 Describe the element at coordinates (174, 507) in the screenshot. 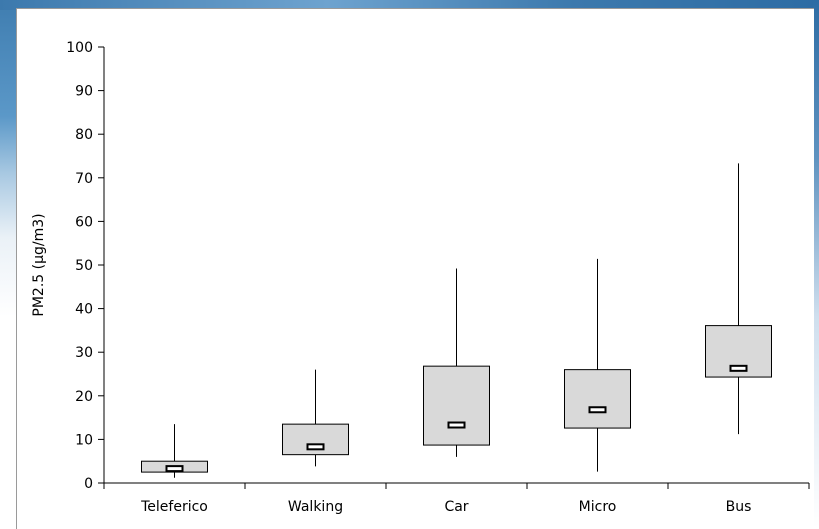

I see `x-tick-label: Teleferico` at that location.